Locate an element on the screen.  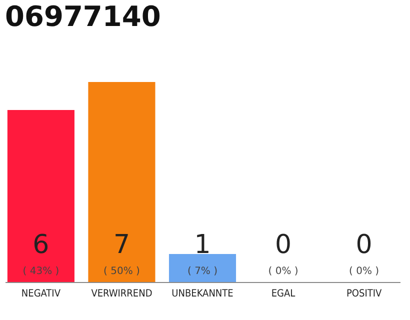
chart-title: 06977140 is located at coordinates (83, 16).